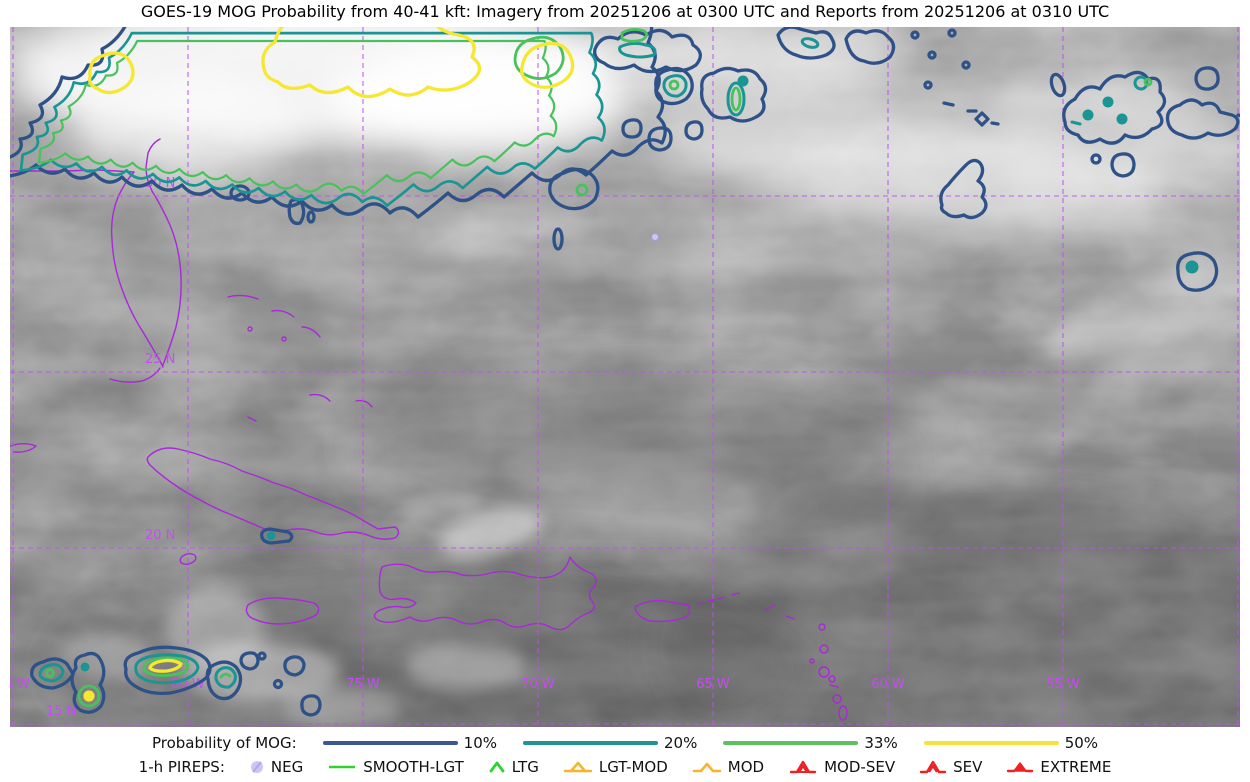 This screenshot has width=1250, height=782. Describe the element at coordinates (282, 611) in the screenshot. I see `jamaica-coastline` at that location.